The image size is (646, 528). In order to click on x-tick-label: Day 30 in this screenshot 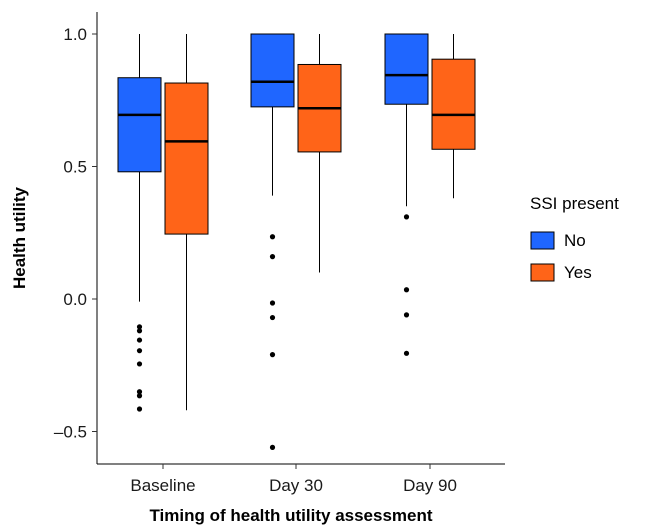, I will do `click(296, 485)`.